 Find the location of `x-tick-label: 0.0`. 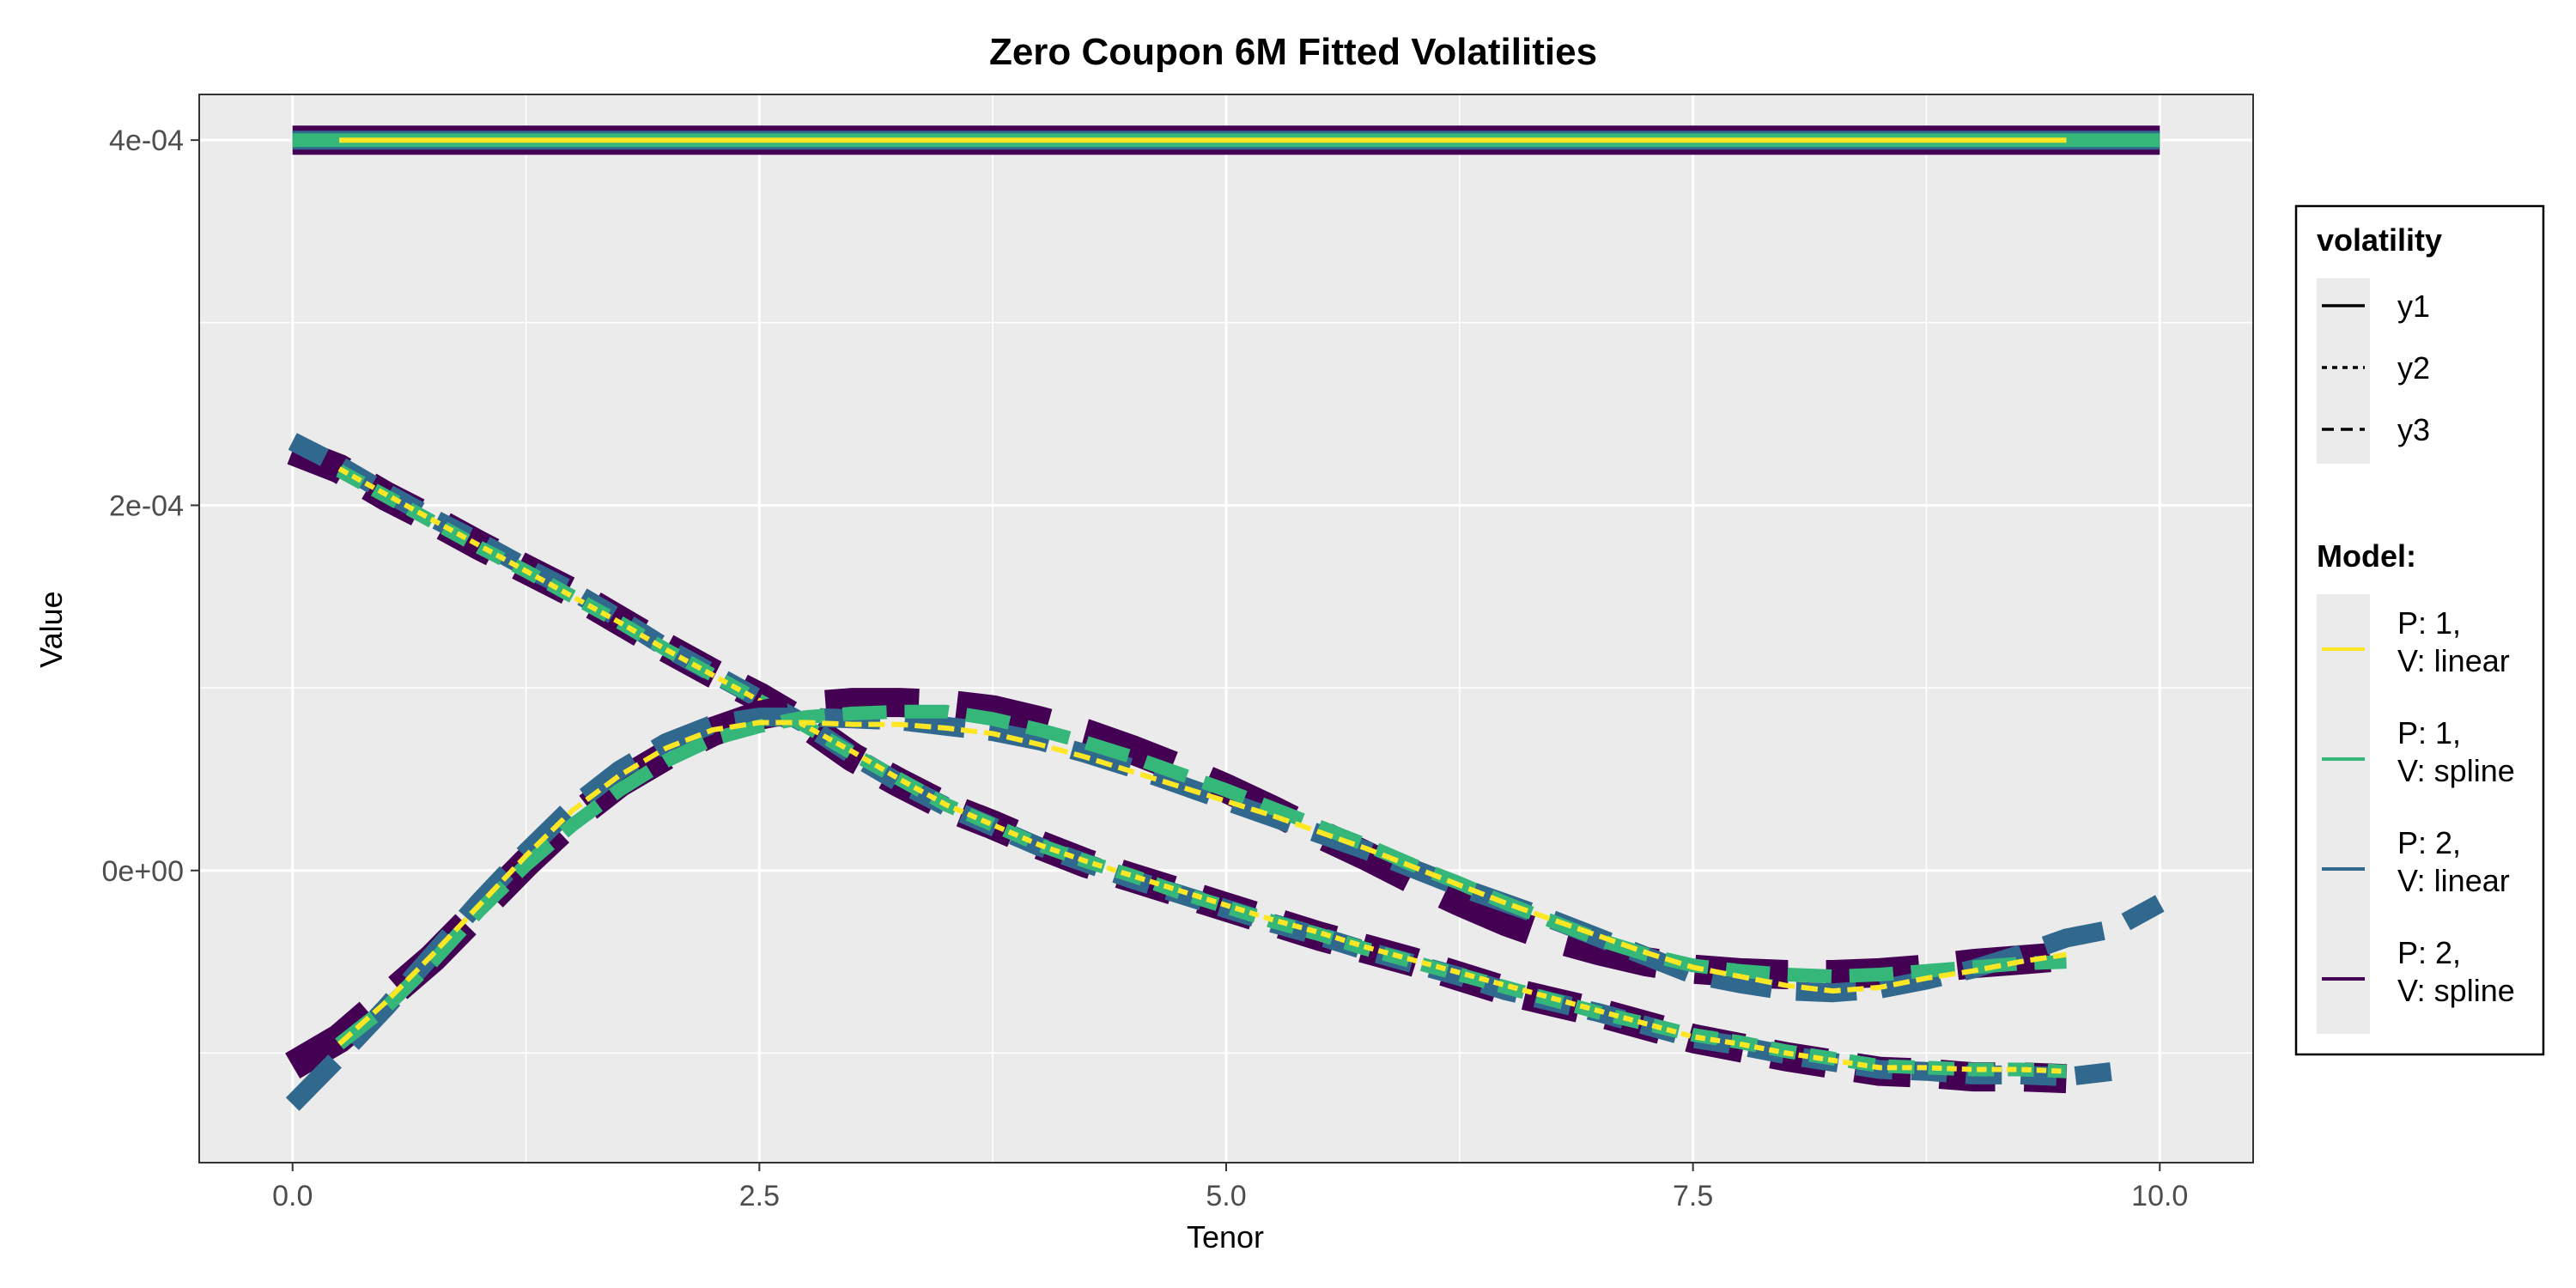

x-tick-label: 0.0 is located at coordinates (292, 1196).